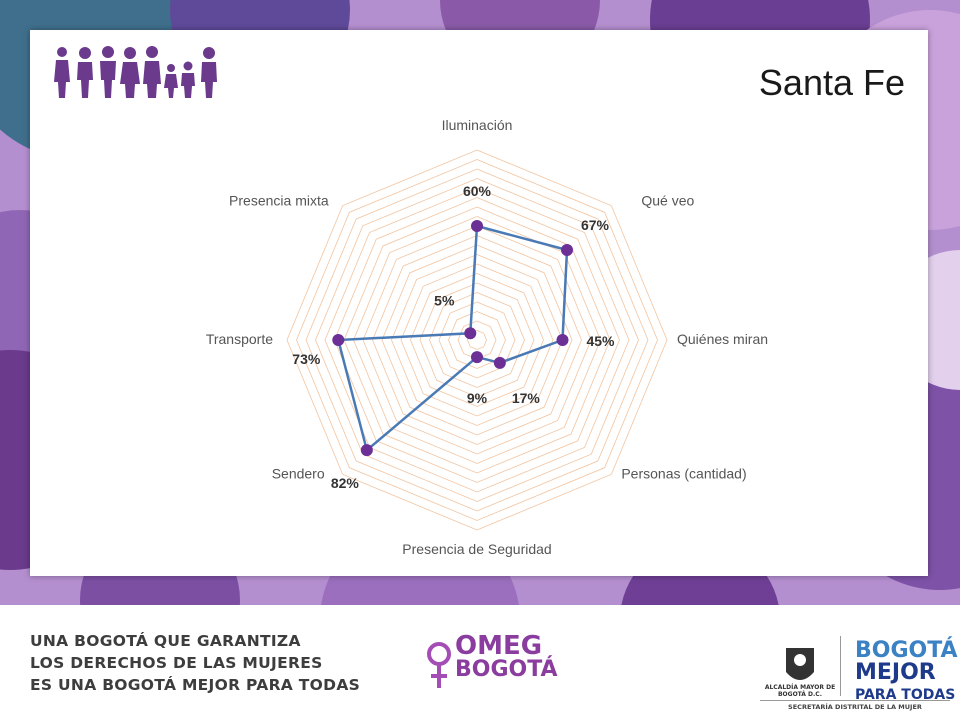 The image size is (960, 720). Describe the element at coordinates (476, 549) in the screenshot. I see `axis-label: Presencia de Seguridad` at that location.